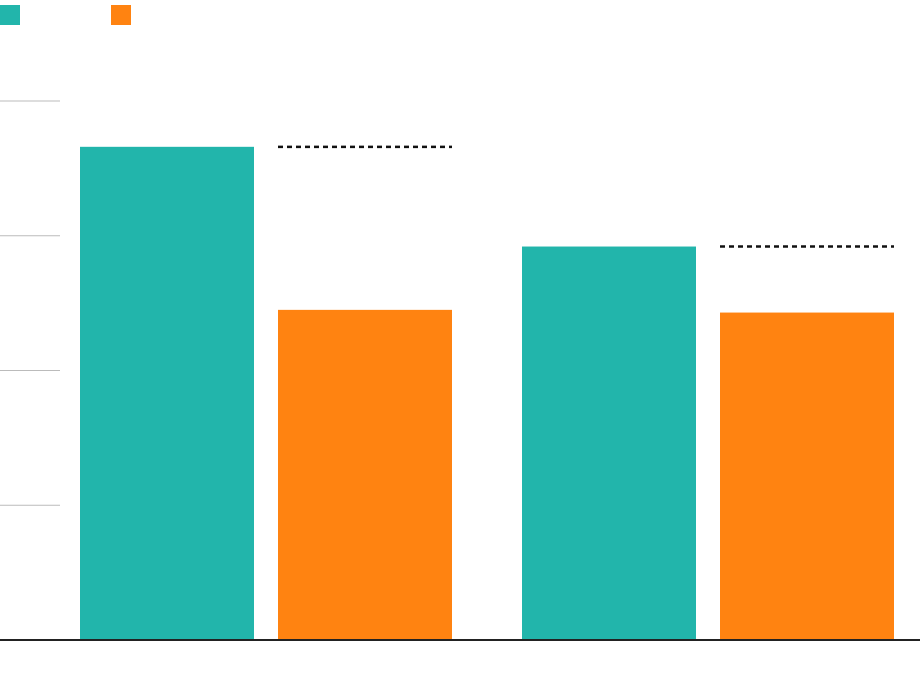 The width and height of the screenshot is (920, 696). Describe the element at coordinates (167, 393) in the screenshot. I see `bar-series1-group1` at that location.